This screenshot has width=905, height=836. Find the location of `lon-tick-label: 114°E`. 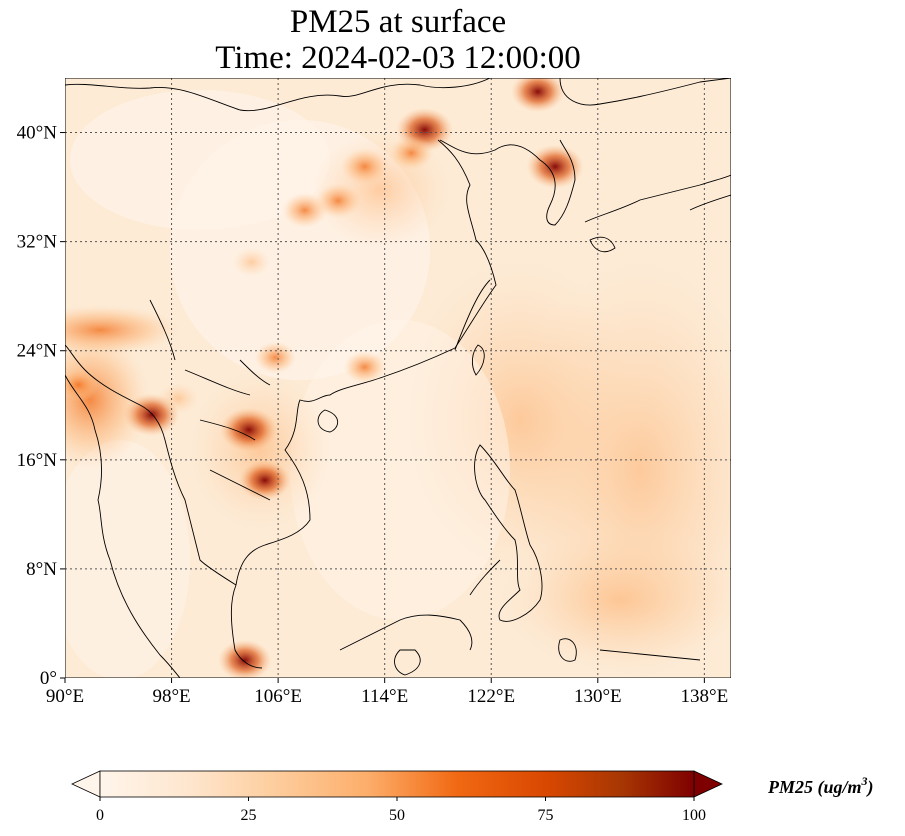

lon-tick-label: 114°E is located at coordinates (384, 696).